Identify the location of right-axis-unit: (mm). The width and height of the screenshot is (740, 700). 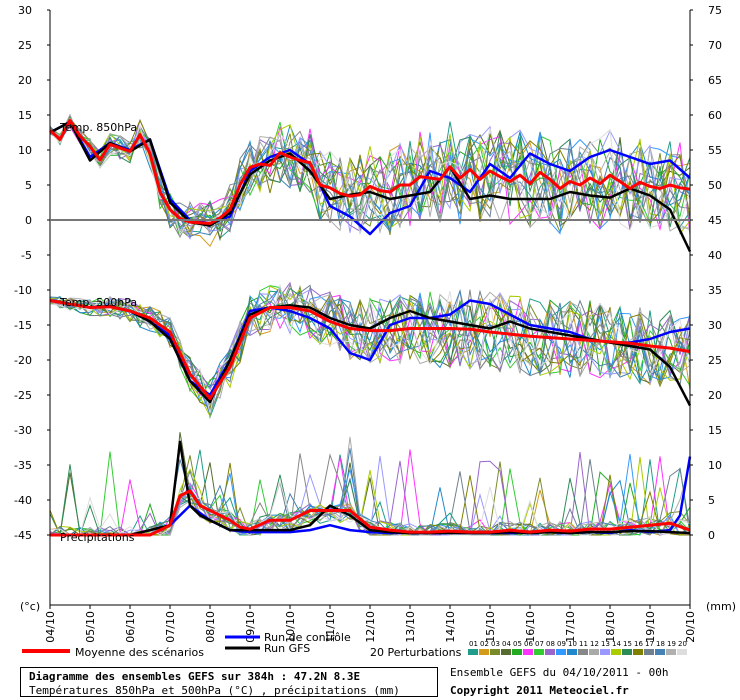
(721, 606).